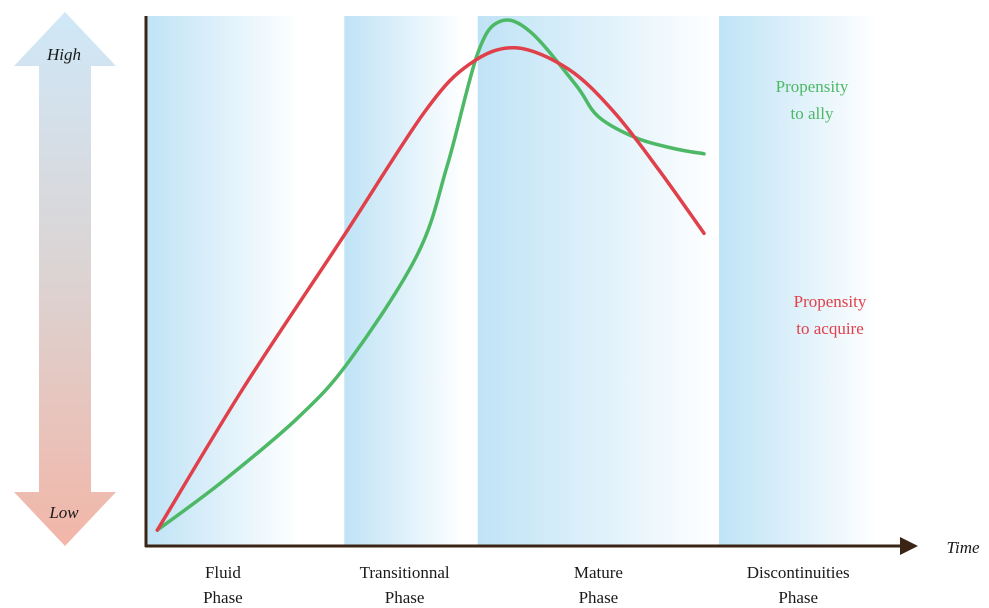 The height and width of the screenshot is (608, 989). I want to click on scale-arrow-shape, so click(65, 279).